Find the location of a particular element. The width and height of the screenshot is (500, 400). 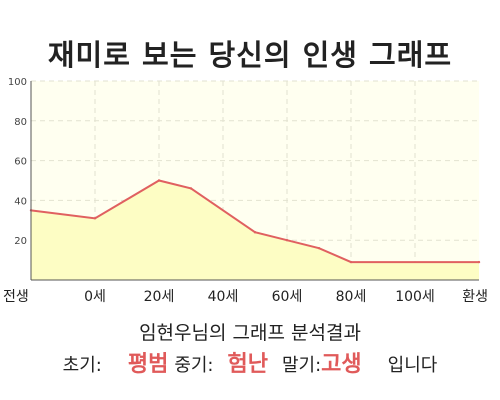

y-axis-tick-labels: 20 40 60 80 100 is located at coordinates (17, 162).